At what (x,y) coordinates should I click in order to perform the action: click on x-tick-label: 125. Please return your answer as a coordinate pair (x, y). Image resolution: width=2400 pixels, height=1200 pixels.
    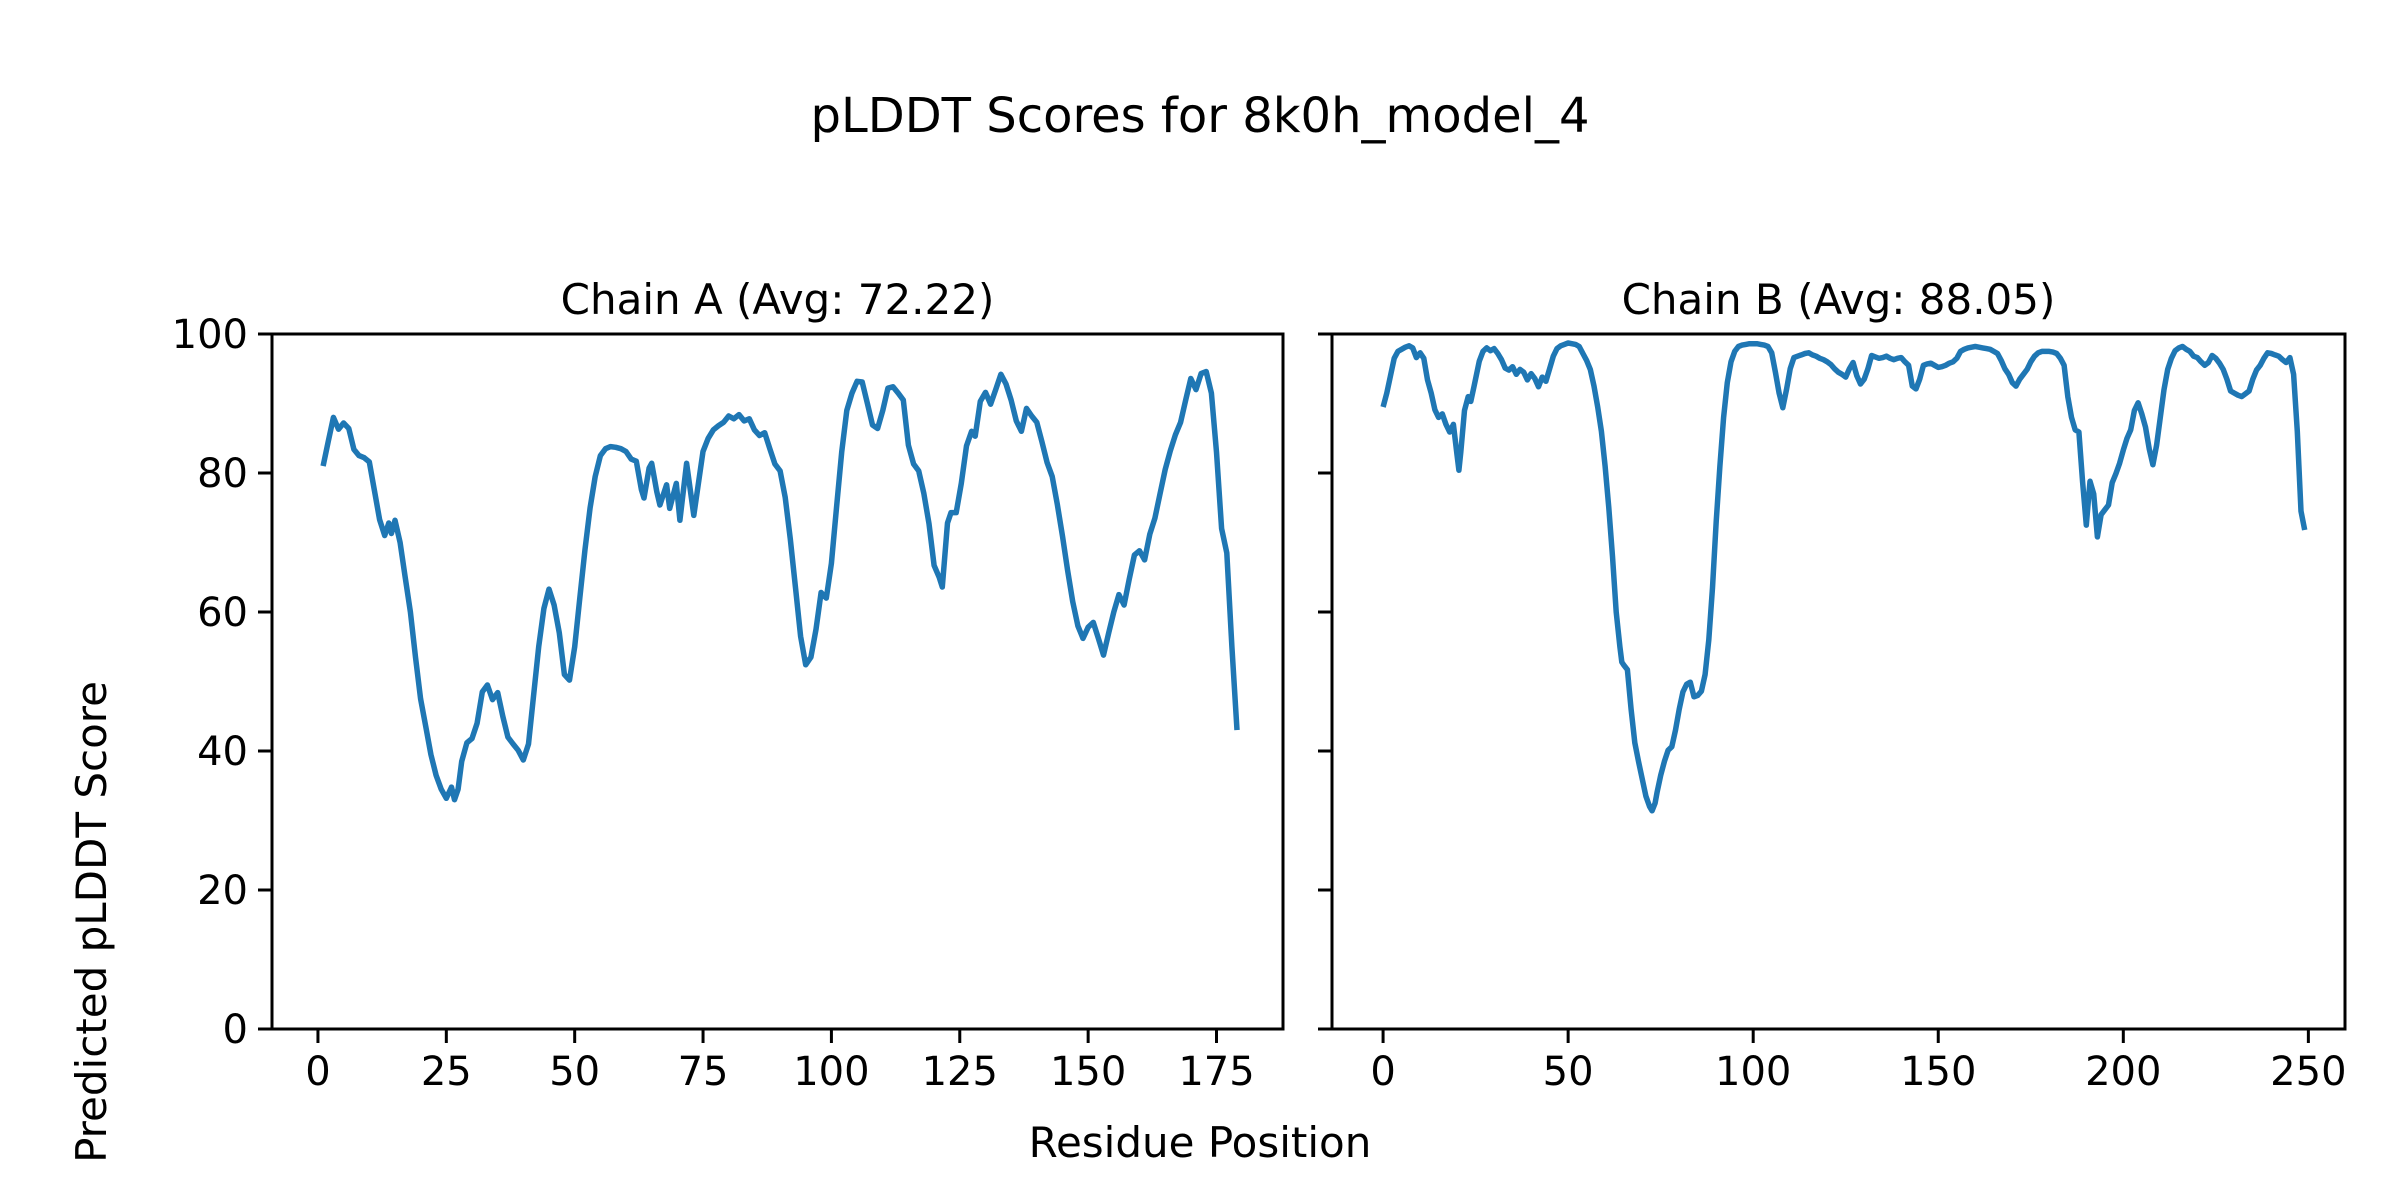
    Looking at the image, I should click on (960, 1072).